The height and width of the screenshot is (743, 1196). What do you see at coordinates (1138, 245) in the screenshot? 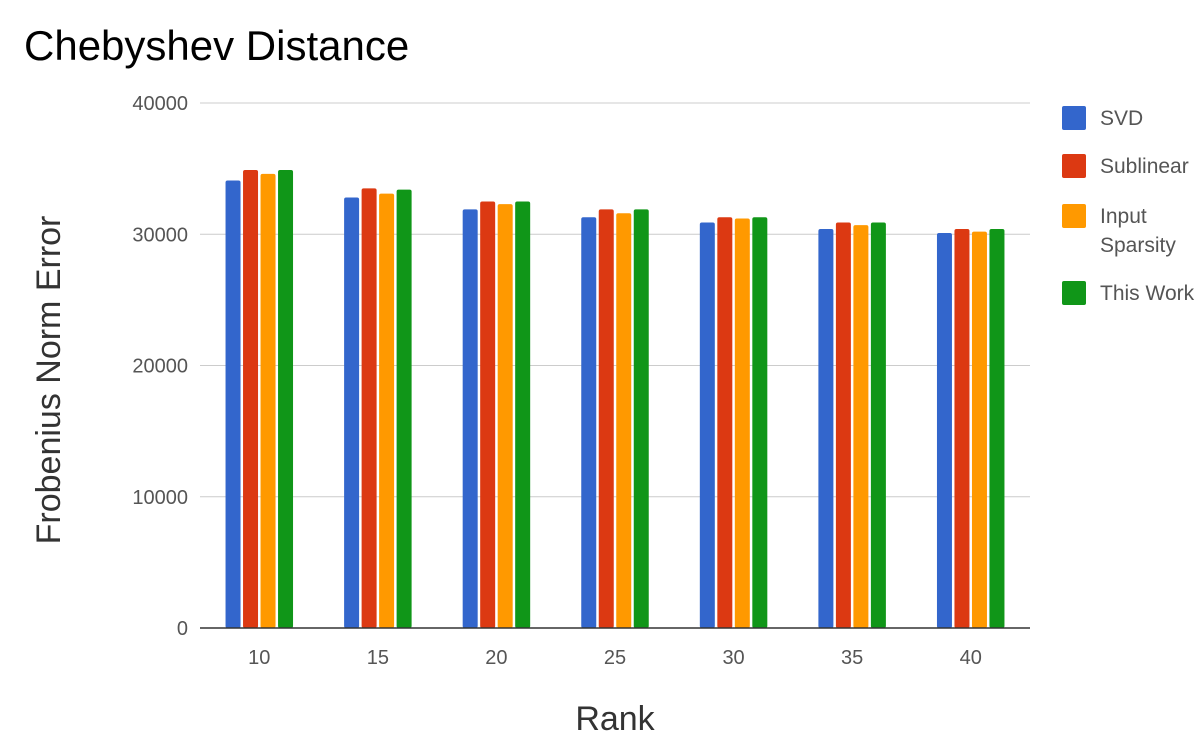
I see `legend-label: Sparsity` at bounding box center [1138, 245].